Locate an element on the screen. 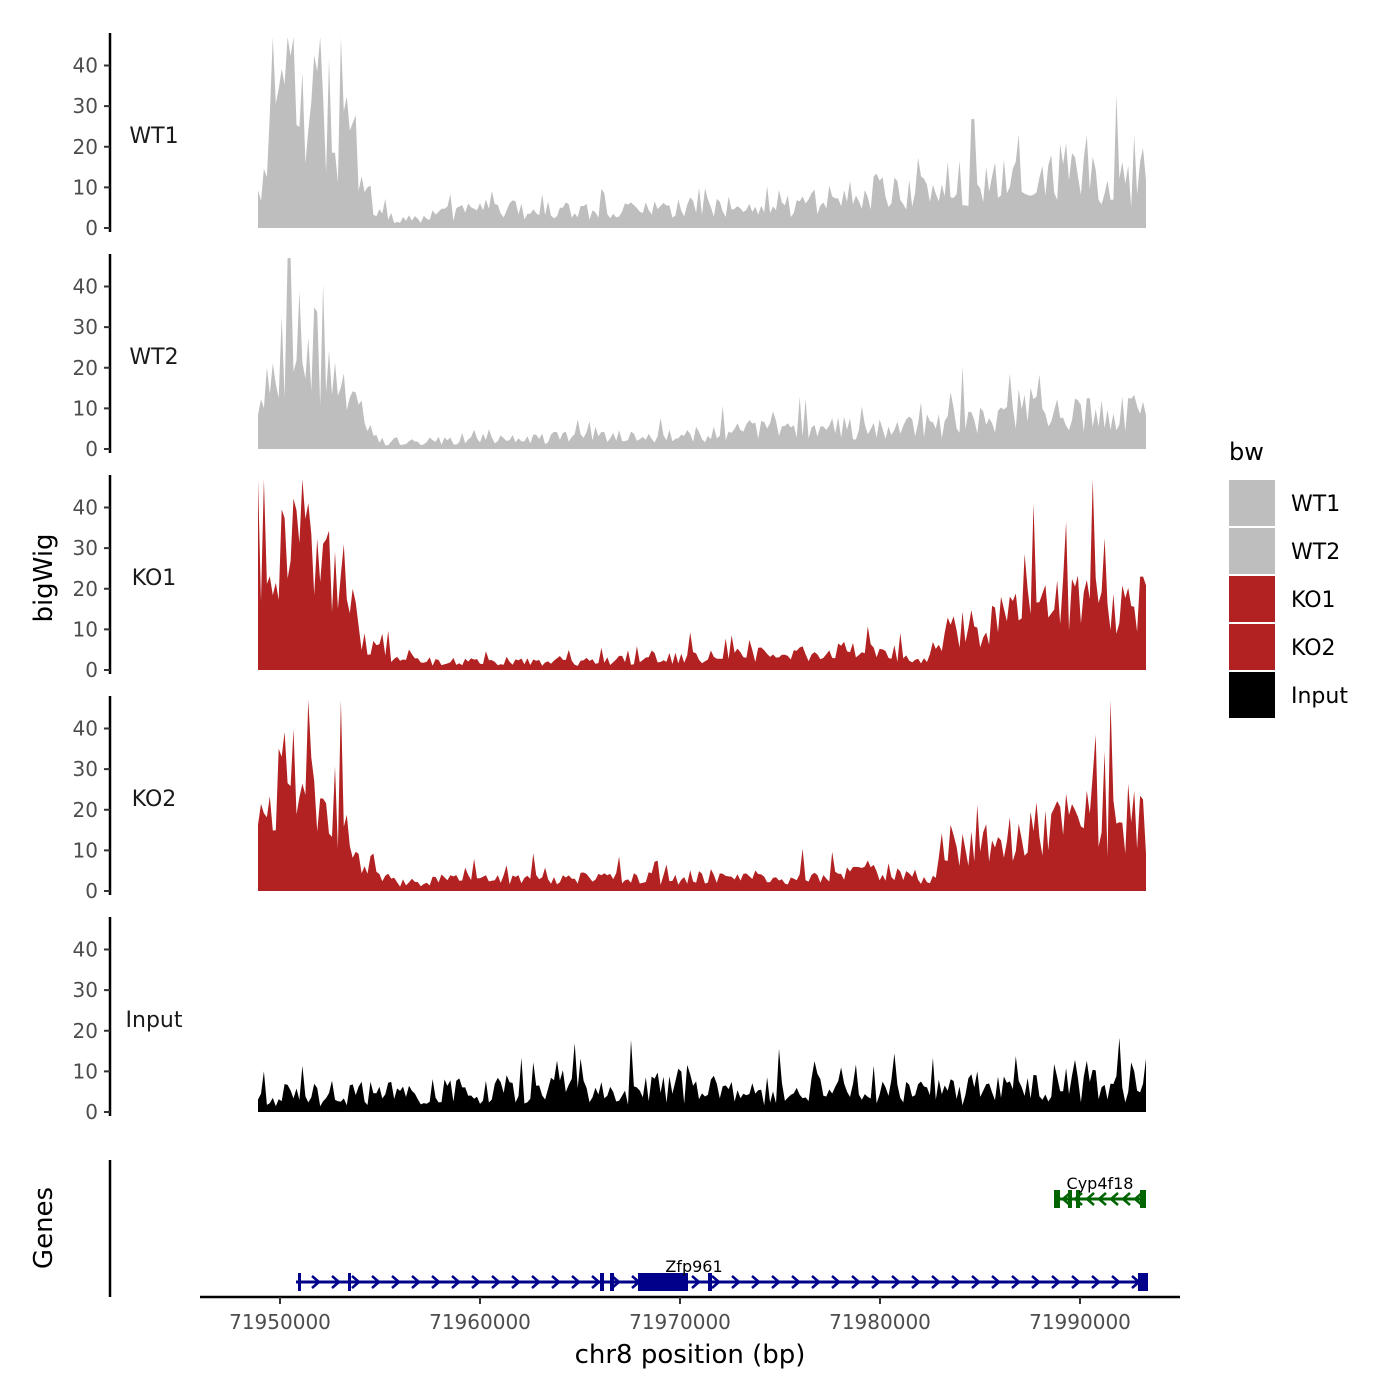 The height and width of the screenshot is (1400, 1400). x-axis: 71950000 71960000 71970000 71980000 71990000 is located at coordinates (690, 1314).